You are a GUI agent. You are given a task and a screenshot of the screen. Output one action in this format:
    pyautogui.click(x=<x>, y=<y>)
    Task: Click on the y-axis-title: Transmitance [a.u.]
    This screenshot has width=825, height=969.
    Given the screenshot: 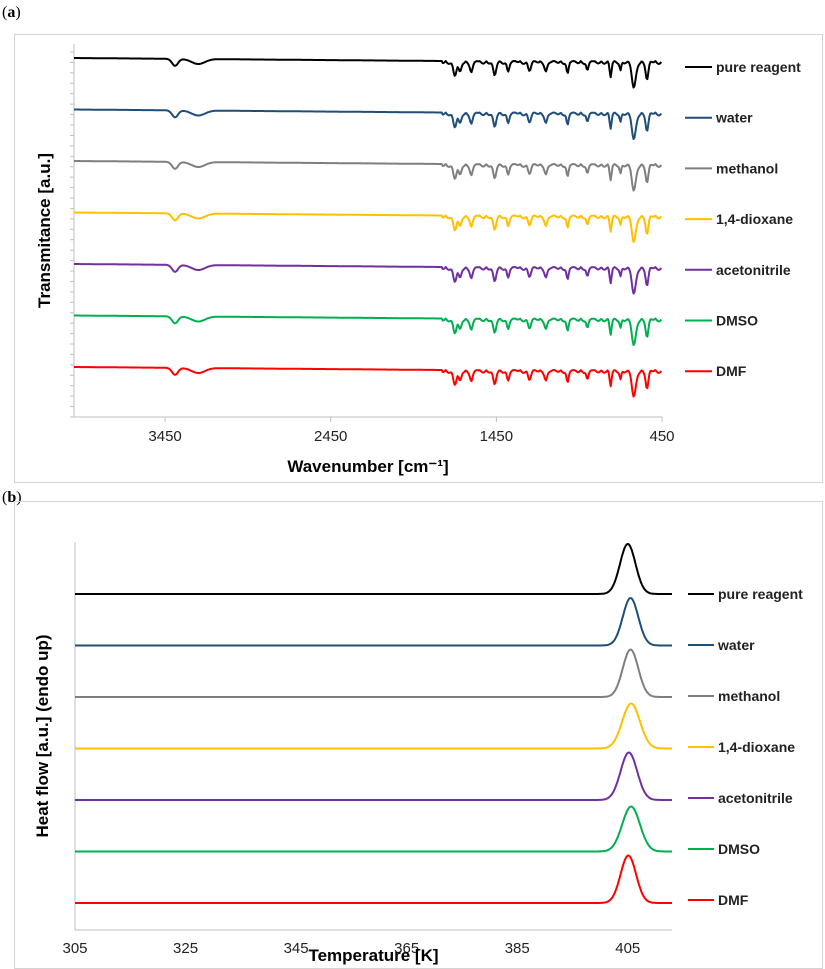 What is the action you would take?
    pyautogui.click(x=44, y=230)
    